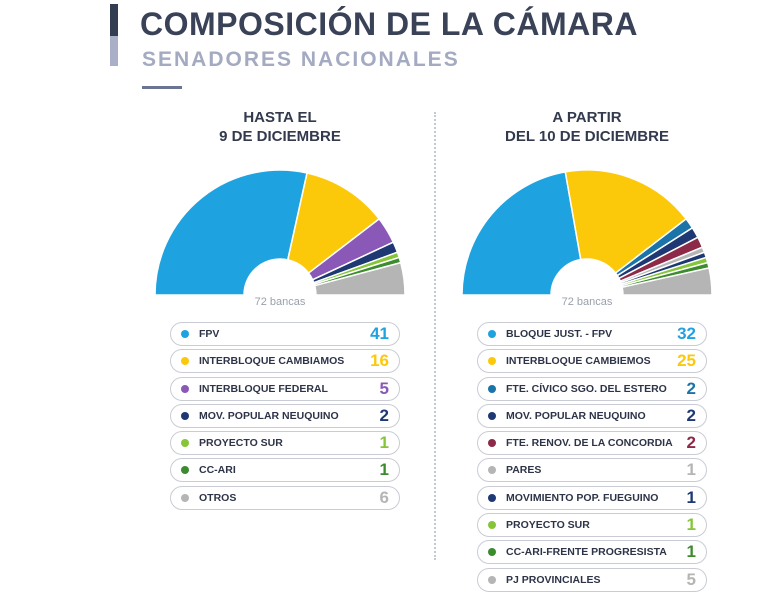  Describe the element at coordinates (582, 497) in the screenshot. I see `legend-label: MOVIMIENTO POP. FUEGUINO` at that location.